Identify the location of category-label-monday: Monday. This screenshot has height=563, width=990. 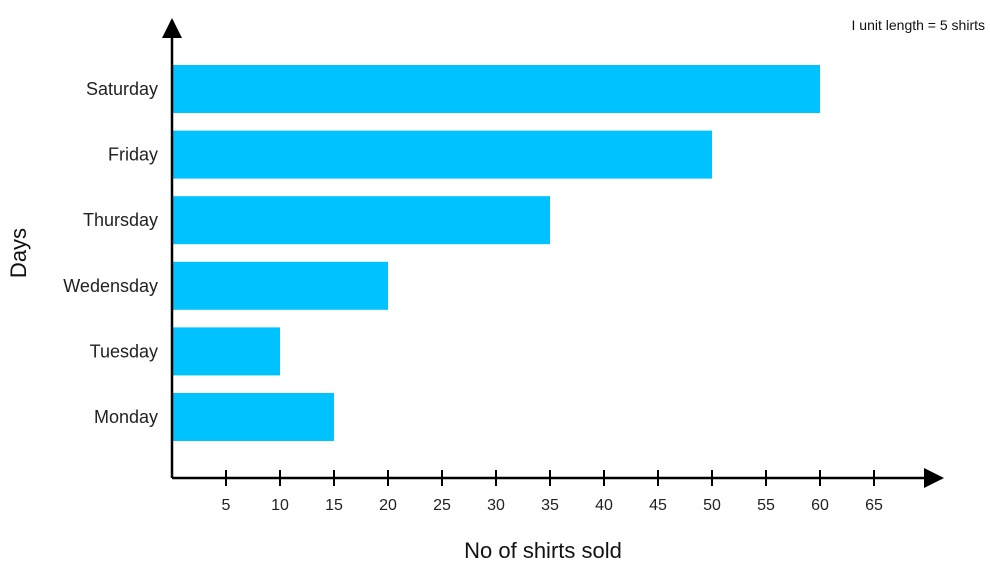
(126, 417).